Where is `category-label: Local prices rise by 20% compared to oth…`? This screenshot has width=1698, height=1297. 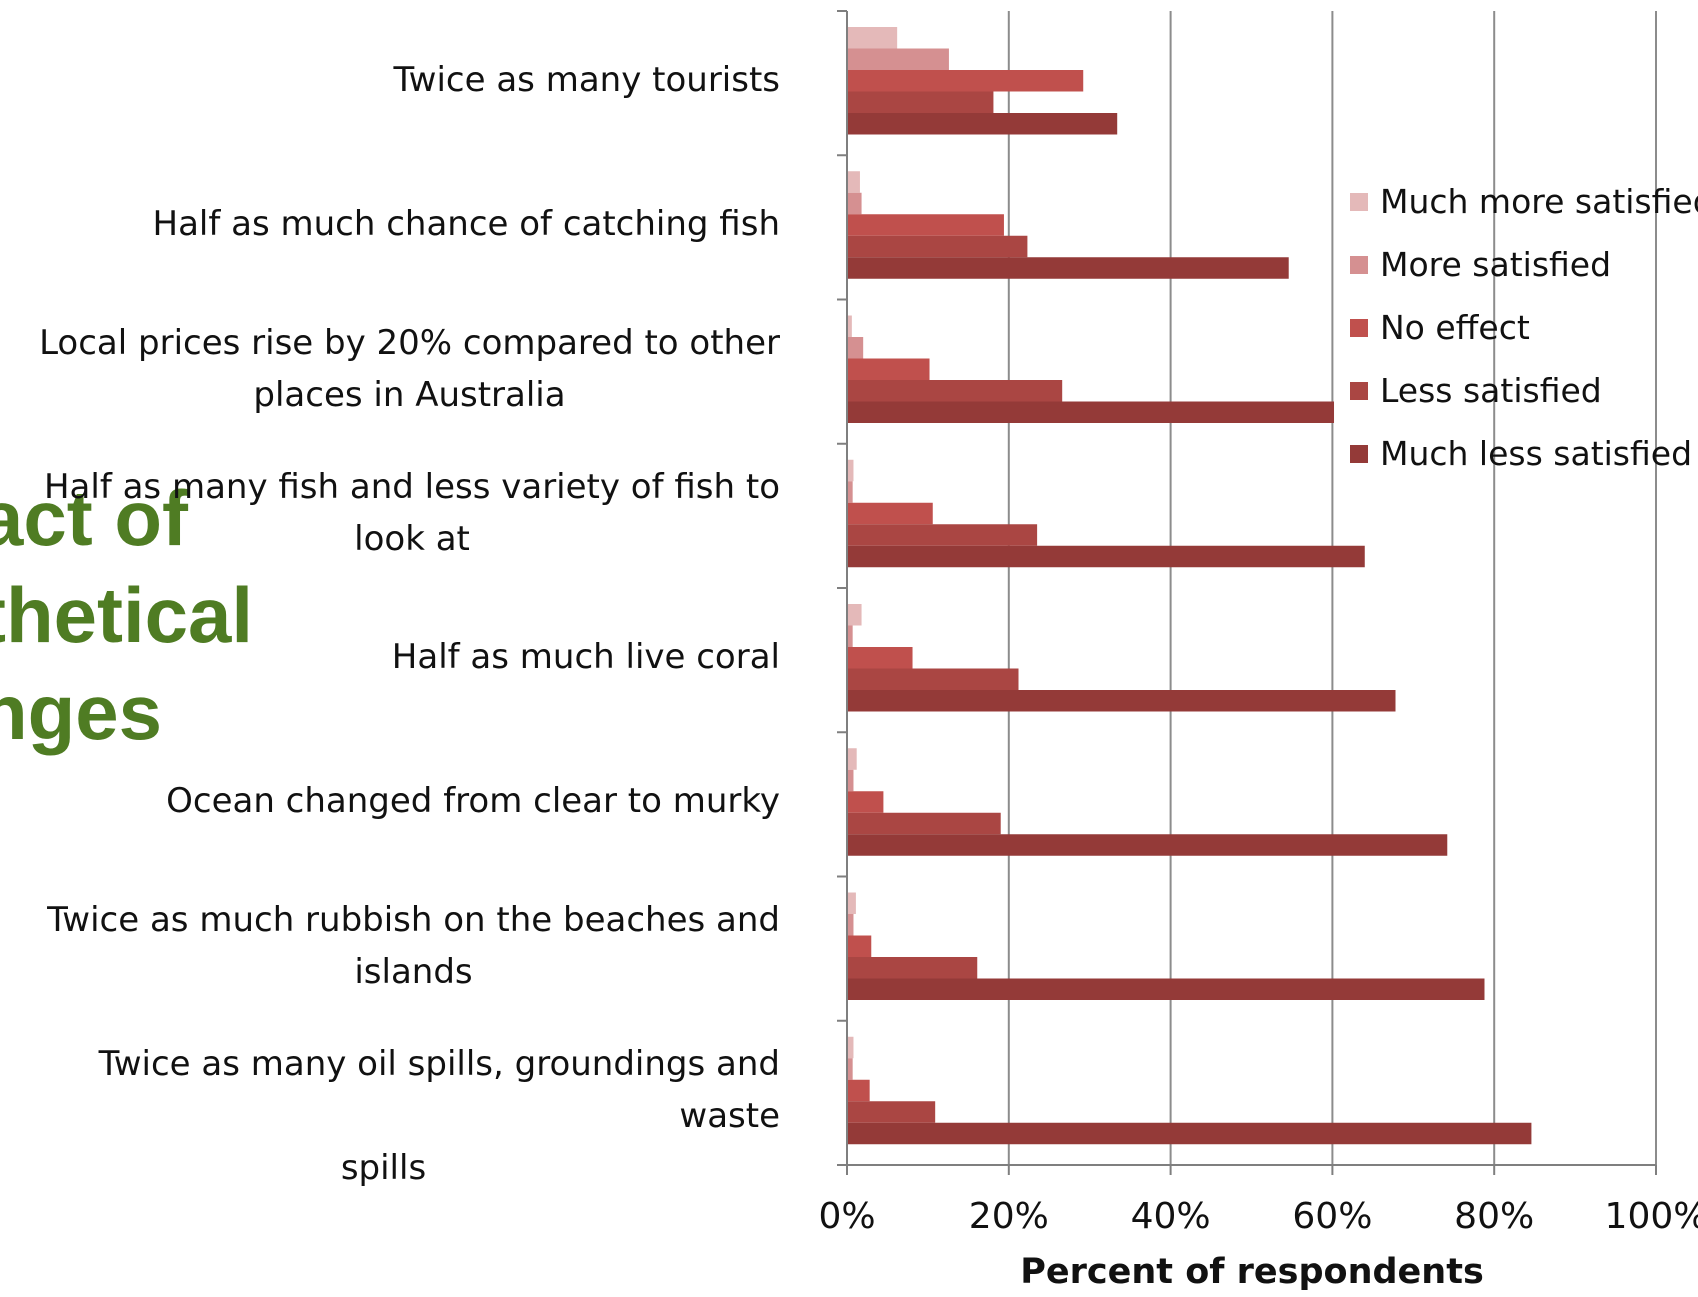
category-label: Local prices rise by 20% compared to oth… is located at coordinates (390, 369).